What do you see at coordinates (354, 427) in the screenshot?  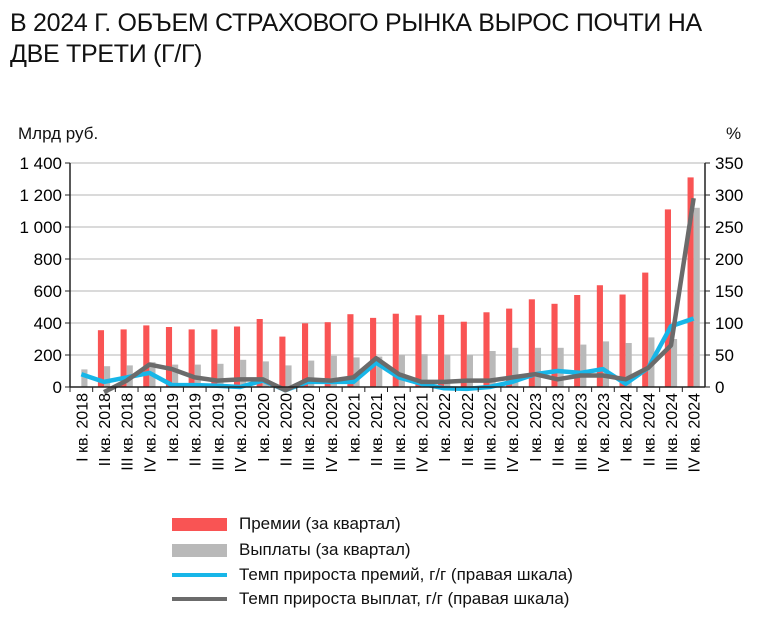 I see `x-tick-label: I кв. 2021` at bounding box center [354, 427].